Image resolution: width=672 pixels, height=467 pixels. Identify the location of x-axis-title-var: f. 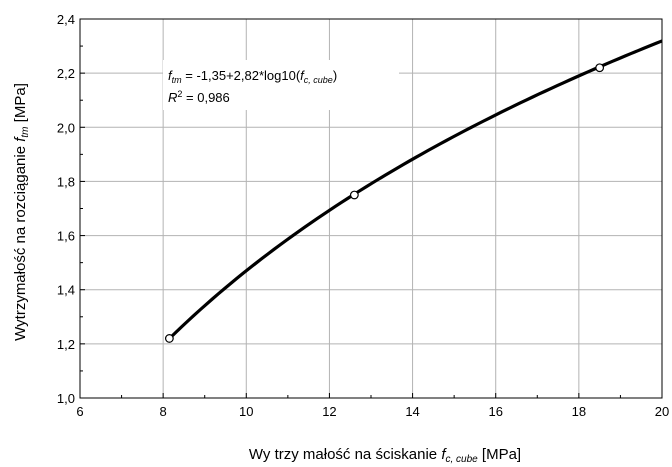
(444, 454).